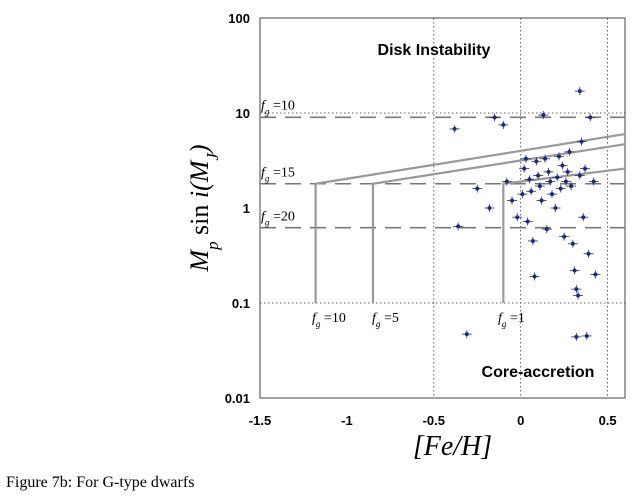 The height and width of the screenshot is (499, 640). I want to click on region-label-disk-instability: Disk Instability, so click(434, 50).